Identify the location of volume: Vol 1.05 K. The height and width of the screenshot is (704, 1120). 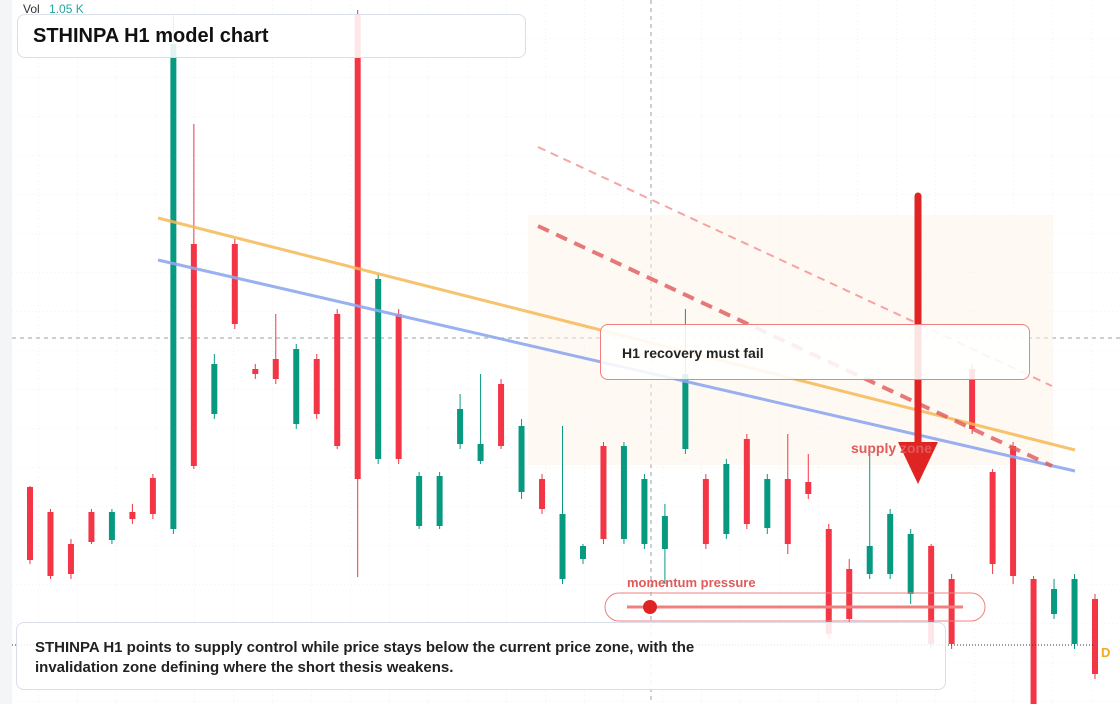
(53, 9).